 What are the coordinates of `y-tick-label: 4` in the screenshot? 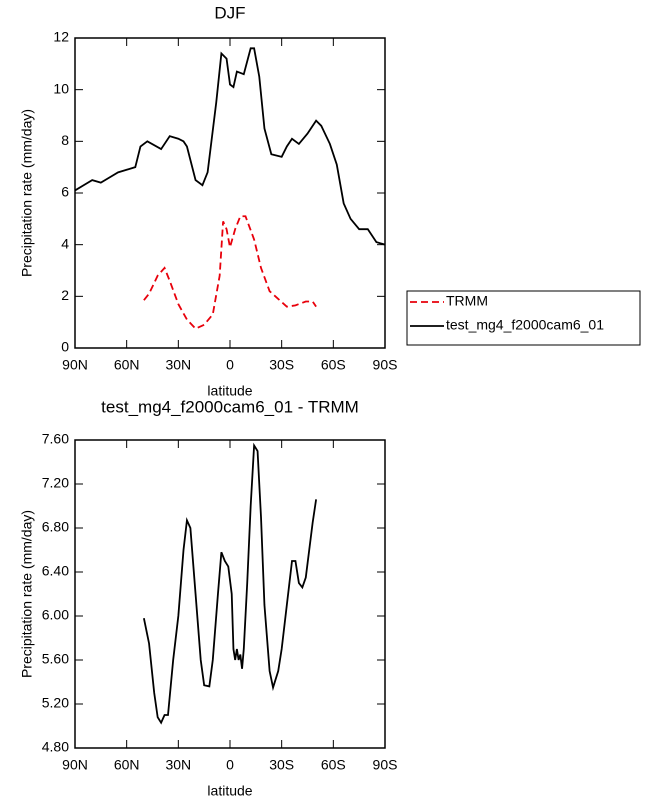 It's located at (65, 243).